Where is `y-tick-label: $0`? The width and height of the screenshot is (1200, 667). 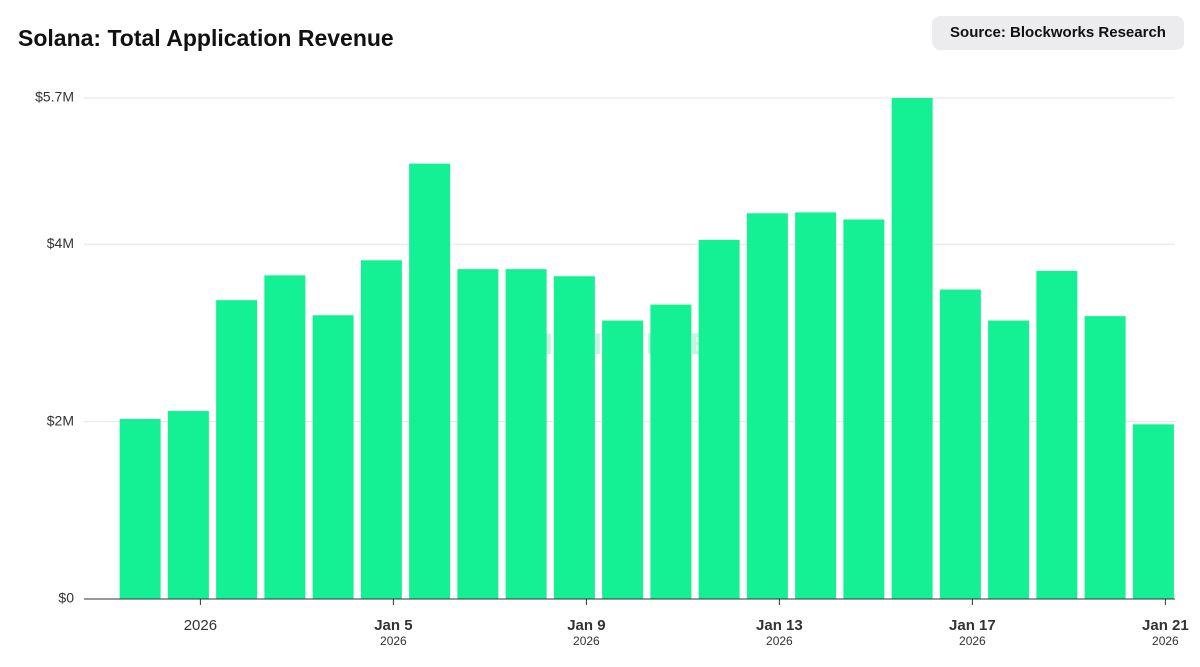 y-tick-label: $0 is located at coordinates (66, 598).